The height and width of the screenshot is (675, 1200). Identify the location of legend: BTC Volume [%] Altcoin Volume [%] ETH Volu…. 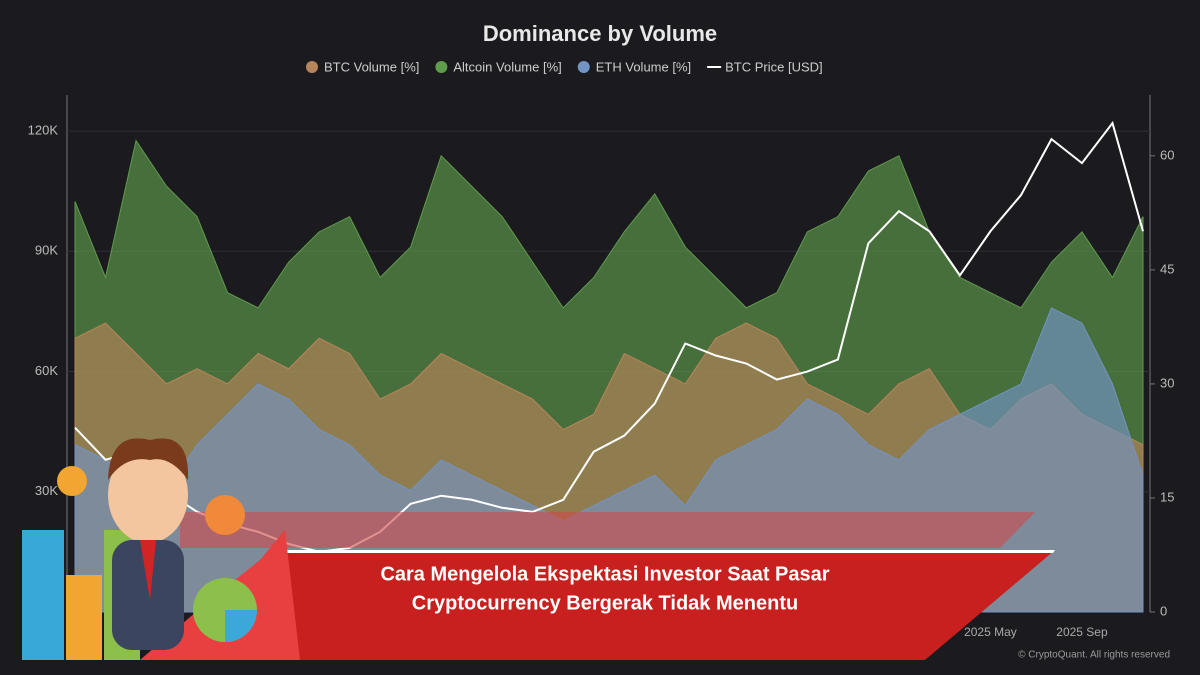
(564, 66).